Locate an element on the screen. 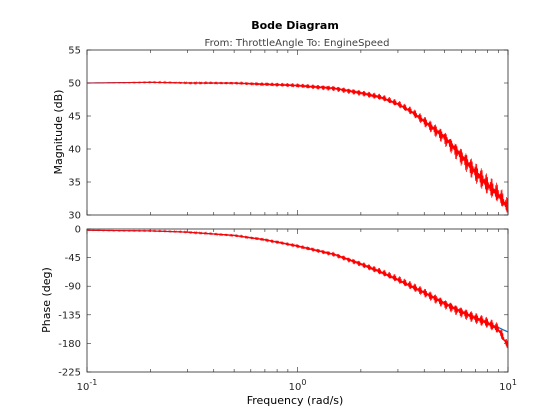 Image resolution: width=560 pixels, height=420 pixels. chart-subtitle: From: ThrottleAngle To: EngineSpeed is located at coordinates (297, 43).